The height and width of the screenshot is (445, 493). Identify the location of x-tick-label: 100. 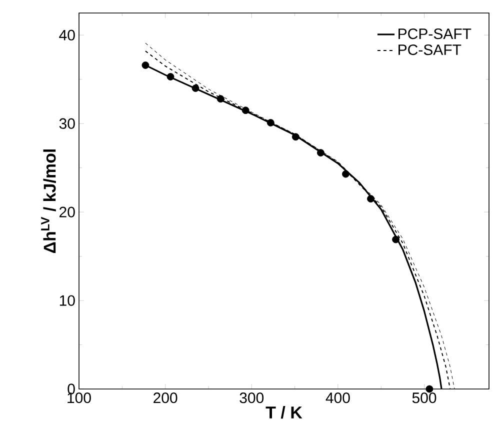
(79, 398).